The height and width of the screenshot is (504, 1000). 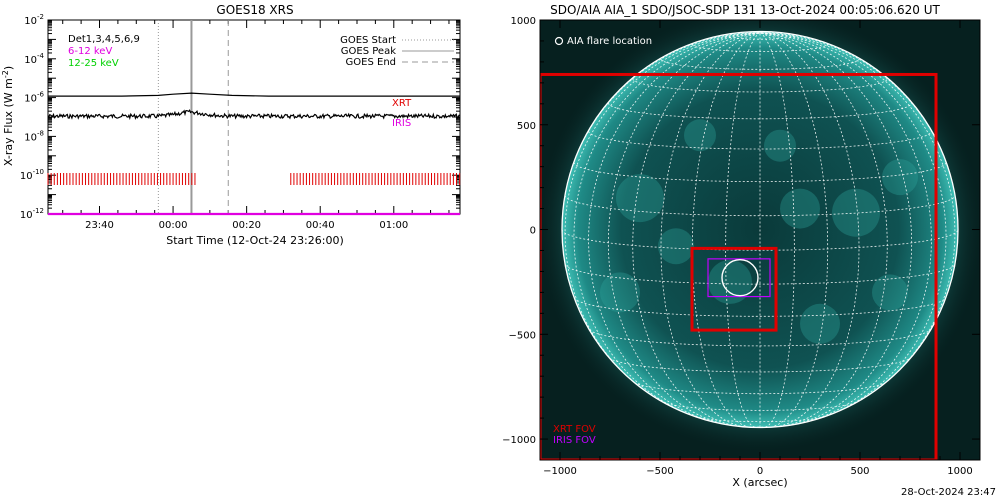 I want to click on aia-flare-legend-text: AIA flare location, so click(x=609, y=41).